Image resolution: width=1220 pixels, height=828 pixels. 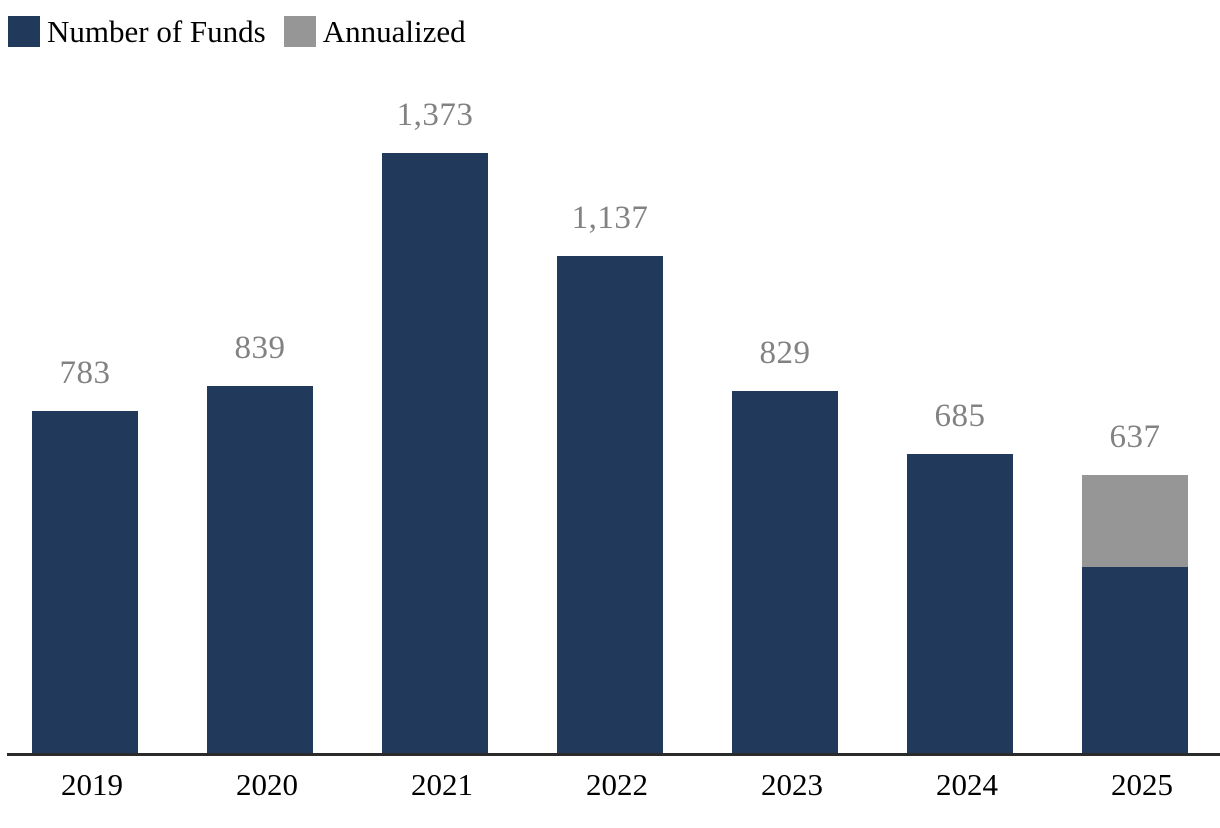 I want to click on bar-value-label-2024: 685, so click(x=960, y=416).